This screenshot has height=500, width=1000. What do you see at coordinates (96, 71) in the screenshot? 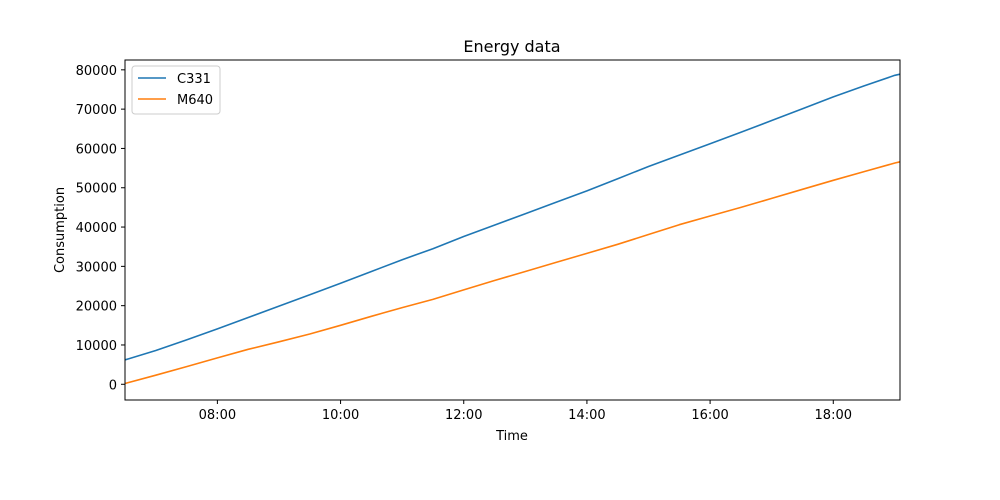
I see `y-tick-label: 80000` at bounding box center [96, 71].